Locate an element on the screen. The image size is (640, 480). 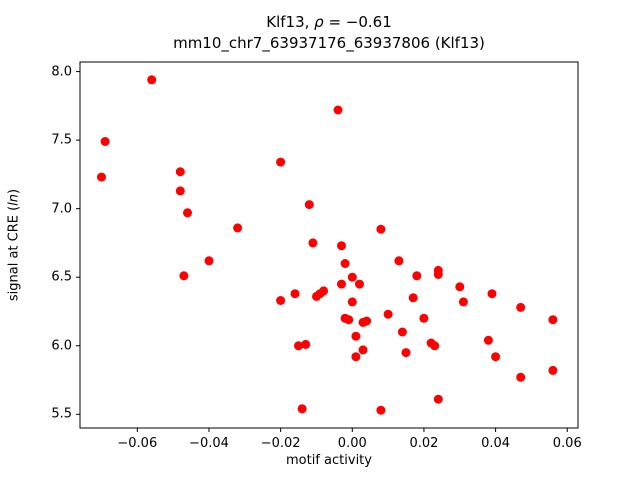
y-axis-label-close: ) is located at coordinates (14, 191).